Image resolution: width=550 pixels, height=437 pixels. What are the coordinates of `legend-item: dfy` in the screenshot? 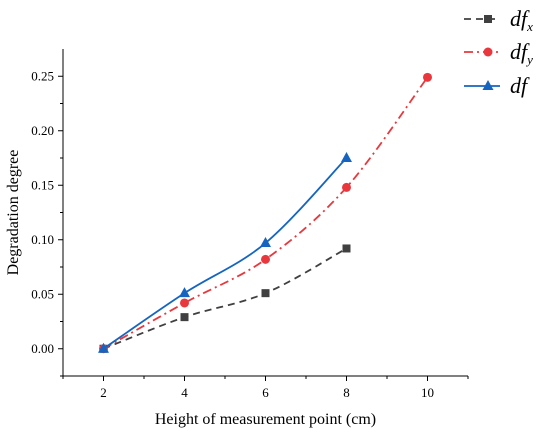 It's located at (498, 53).